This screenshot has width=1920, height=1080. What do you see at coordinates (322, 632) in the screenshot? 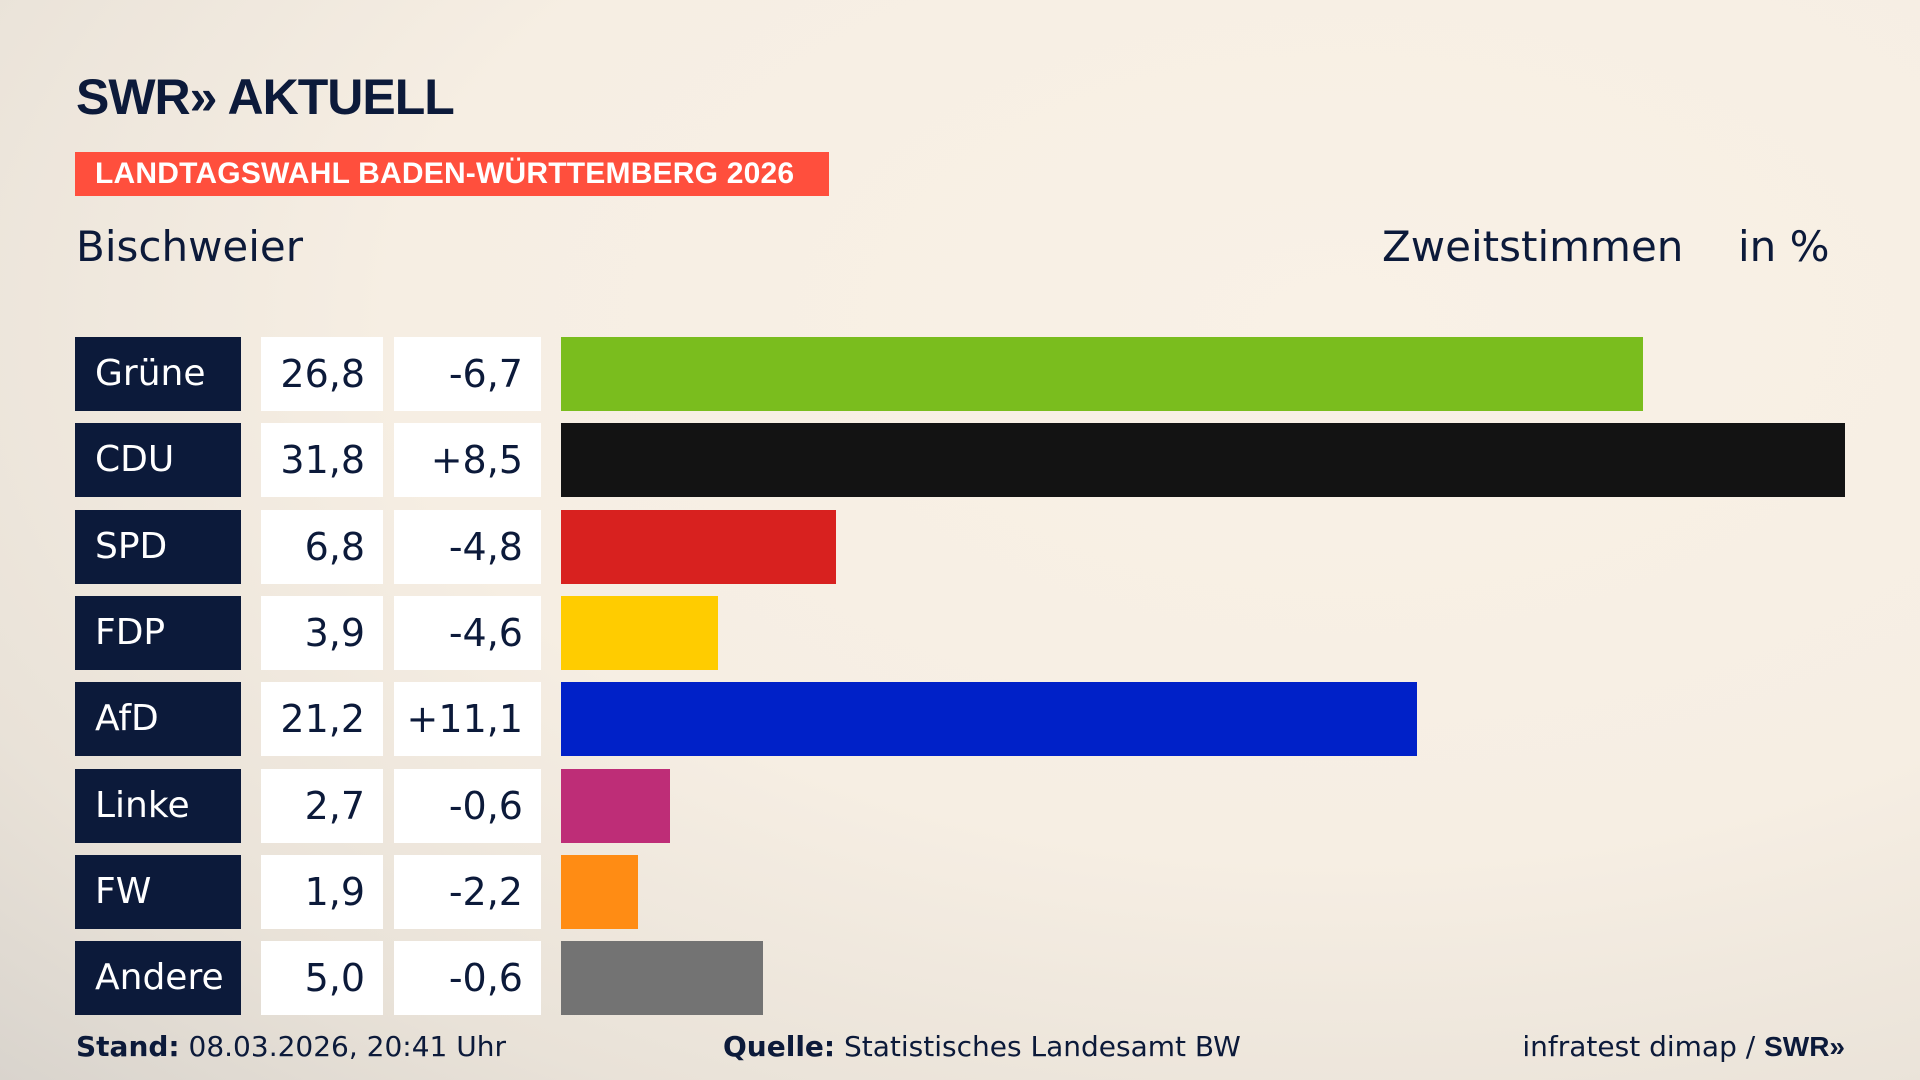
I see `value-label: 3,9` at bounding box center [322, 632].